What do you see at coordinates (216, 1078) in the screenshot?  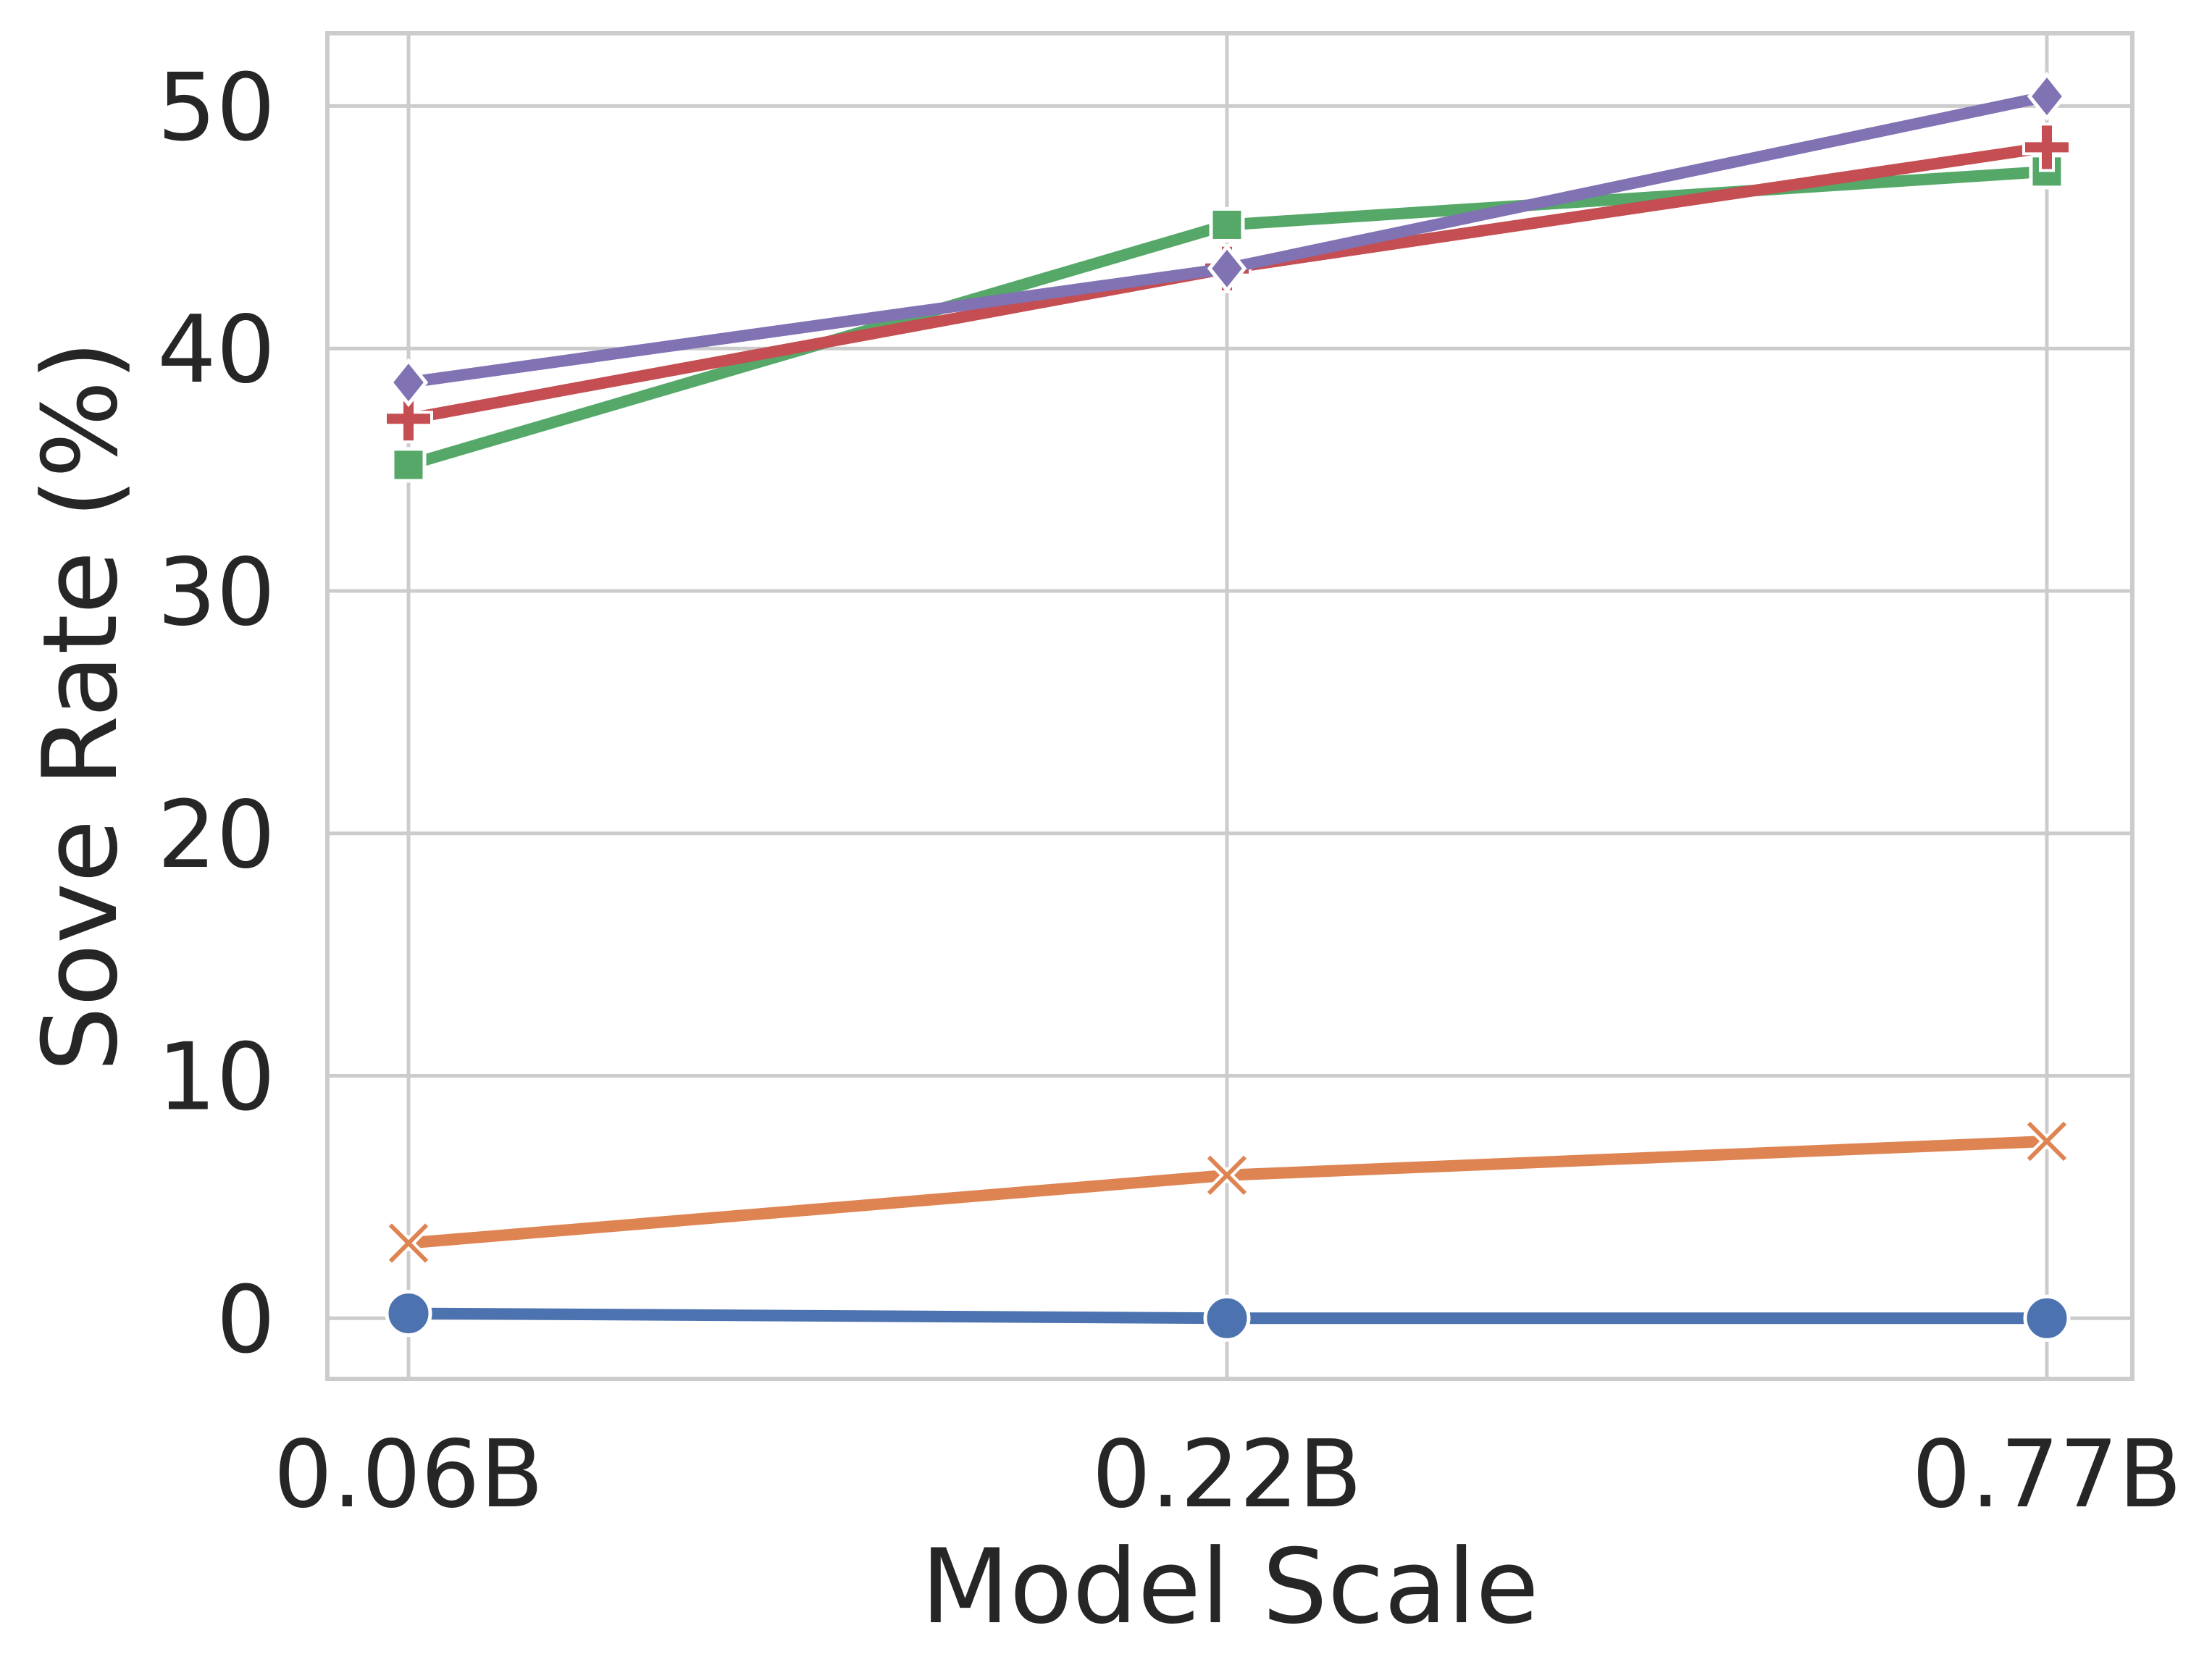 I see `y-tick-label: 10` at bounding box center [216, 1078].